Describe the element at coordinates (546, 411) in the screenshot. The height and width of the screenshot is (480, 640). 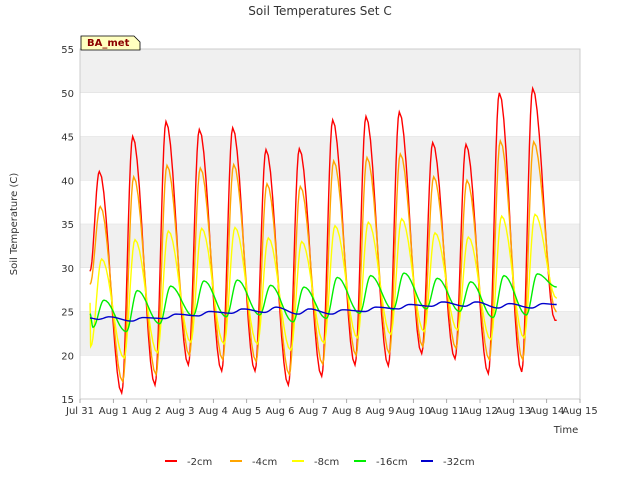
I see `x-tick-label: Aug 14` at that location.